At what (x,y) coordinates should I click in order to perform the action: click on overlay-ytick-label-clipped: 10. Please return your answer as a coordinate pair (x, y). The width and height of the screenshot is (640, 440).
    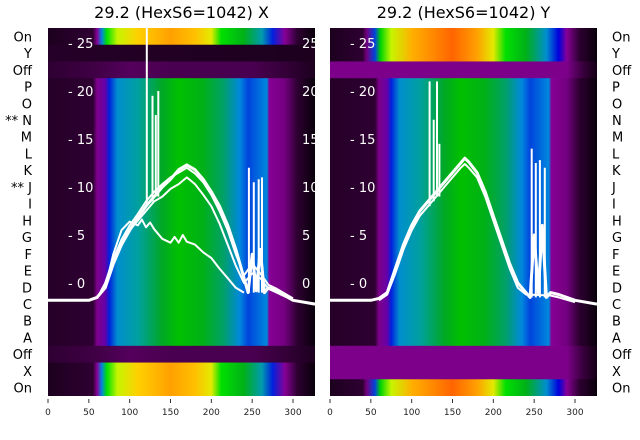
    Looking at the image, I should click on (310, 188).